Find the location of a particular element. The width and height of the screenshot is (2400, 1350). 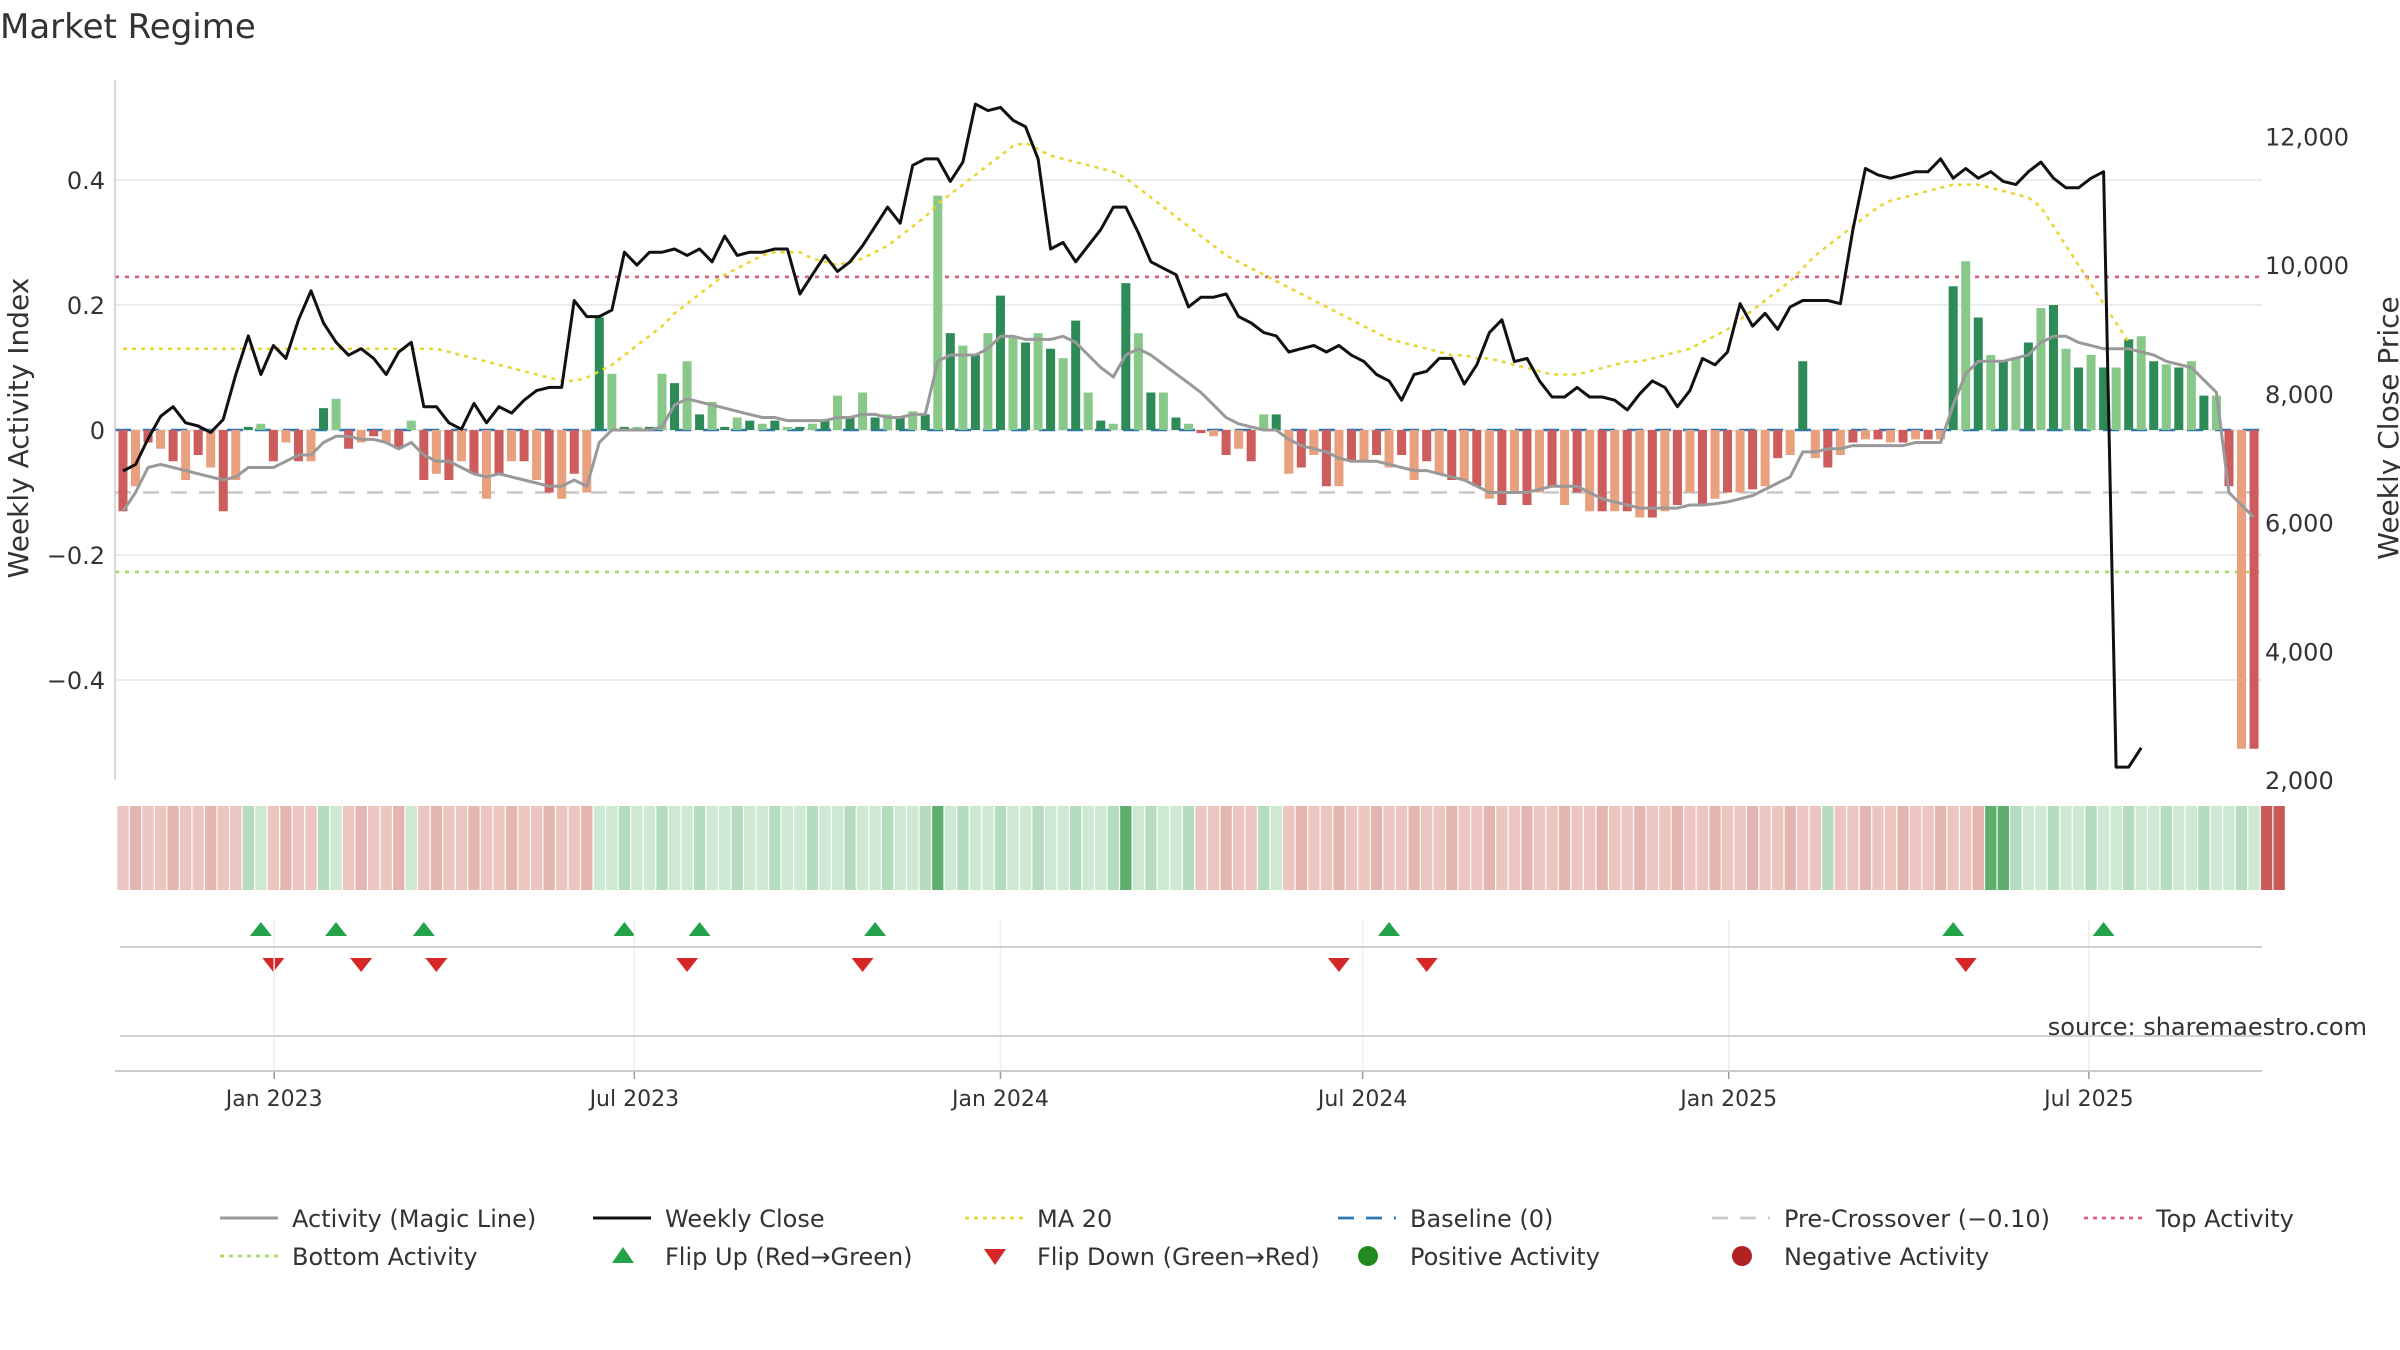

legend-label: Activity (Magic Line) is located at coordinates (414, 1219).